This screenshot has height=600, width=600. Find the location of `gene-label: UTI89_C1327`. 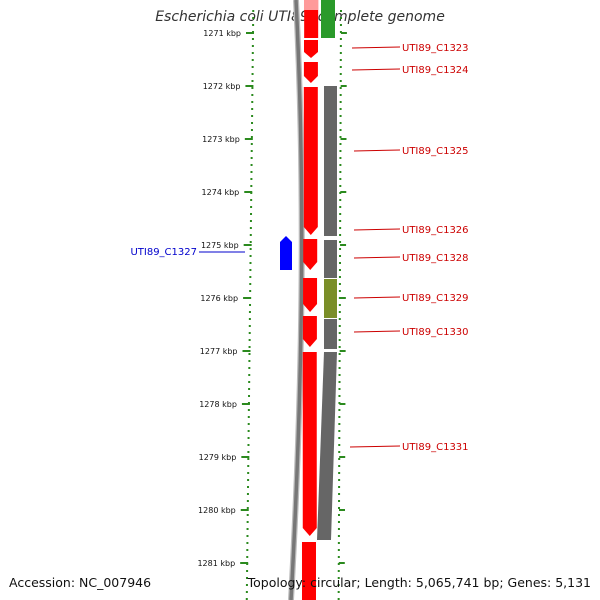

gene-label: UTI89_C1327 is located at coordinates (163, 252).